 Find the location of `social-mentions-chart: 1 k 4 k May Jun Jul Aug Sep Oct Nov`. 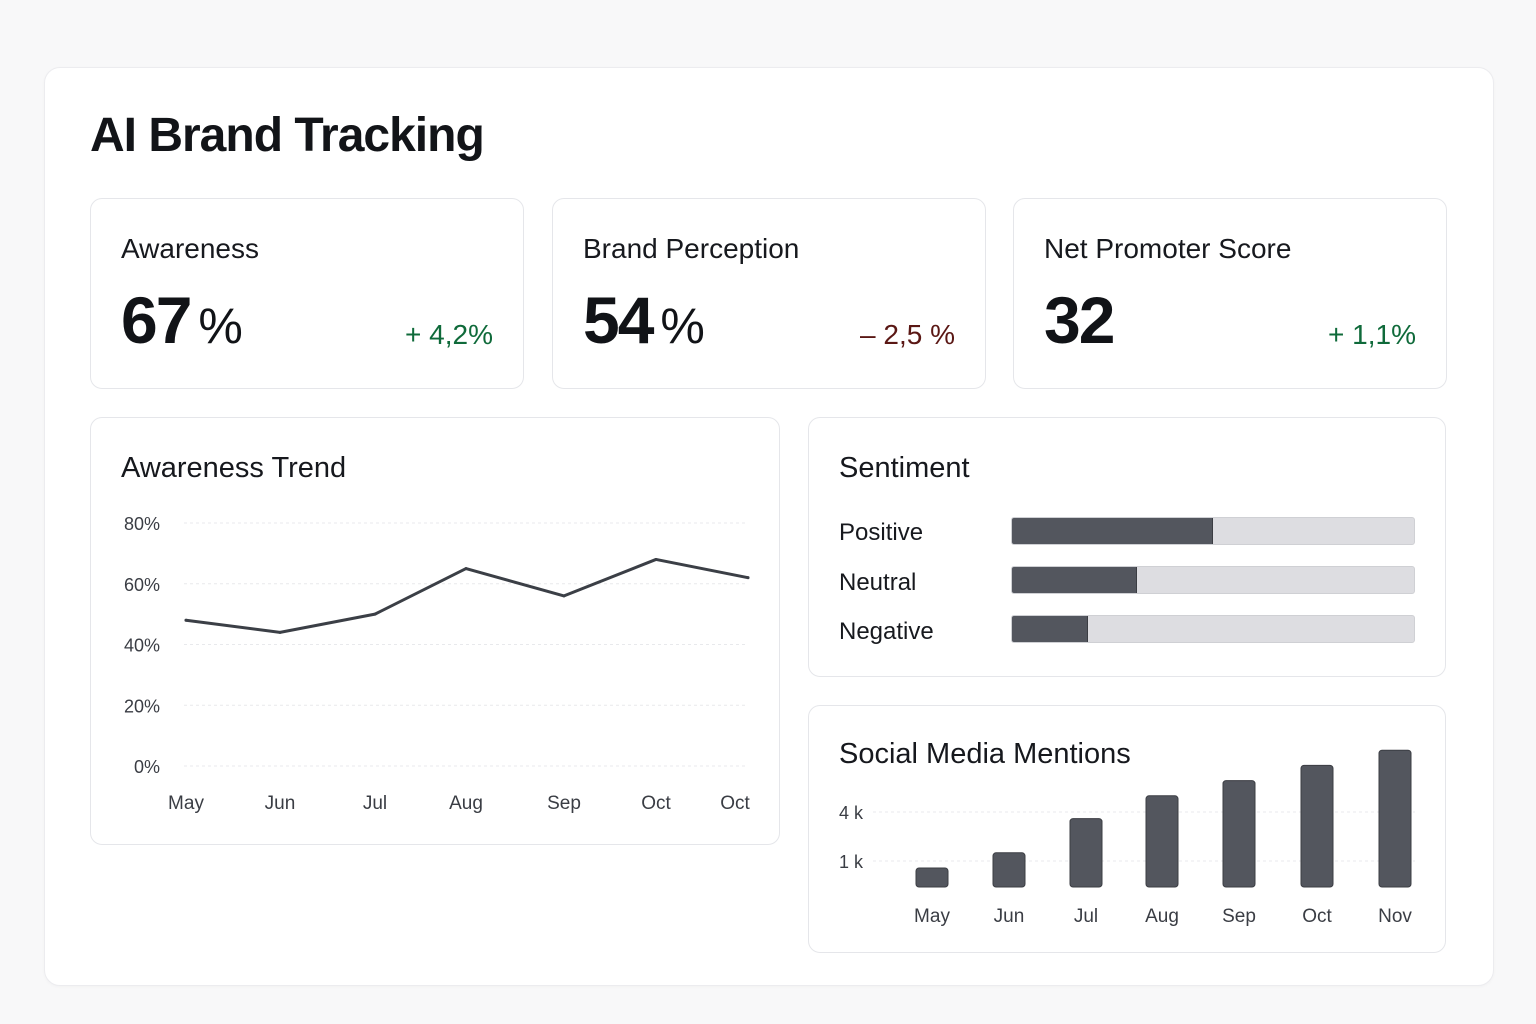

social-mentions-chart: 1 k 4 k May Jun Jul Aug Sep Oct Nov is located at coordinates (1127, 838).